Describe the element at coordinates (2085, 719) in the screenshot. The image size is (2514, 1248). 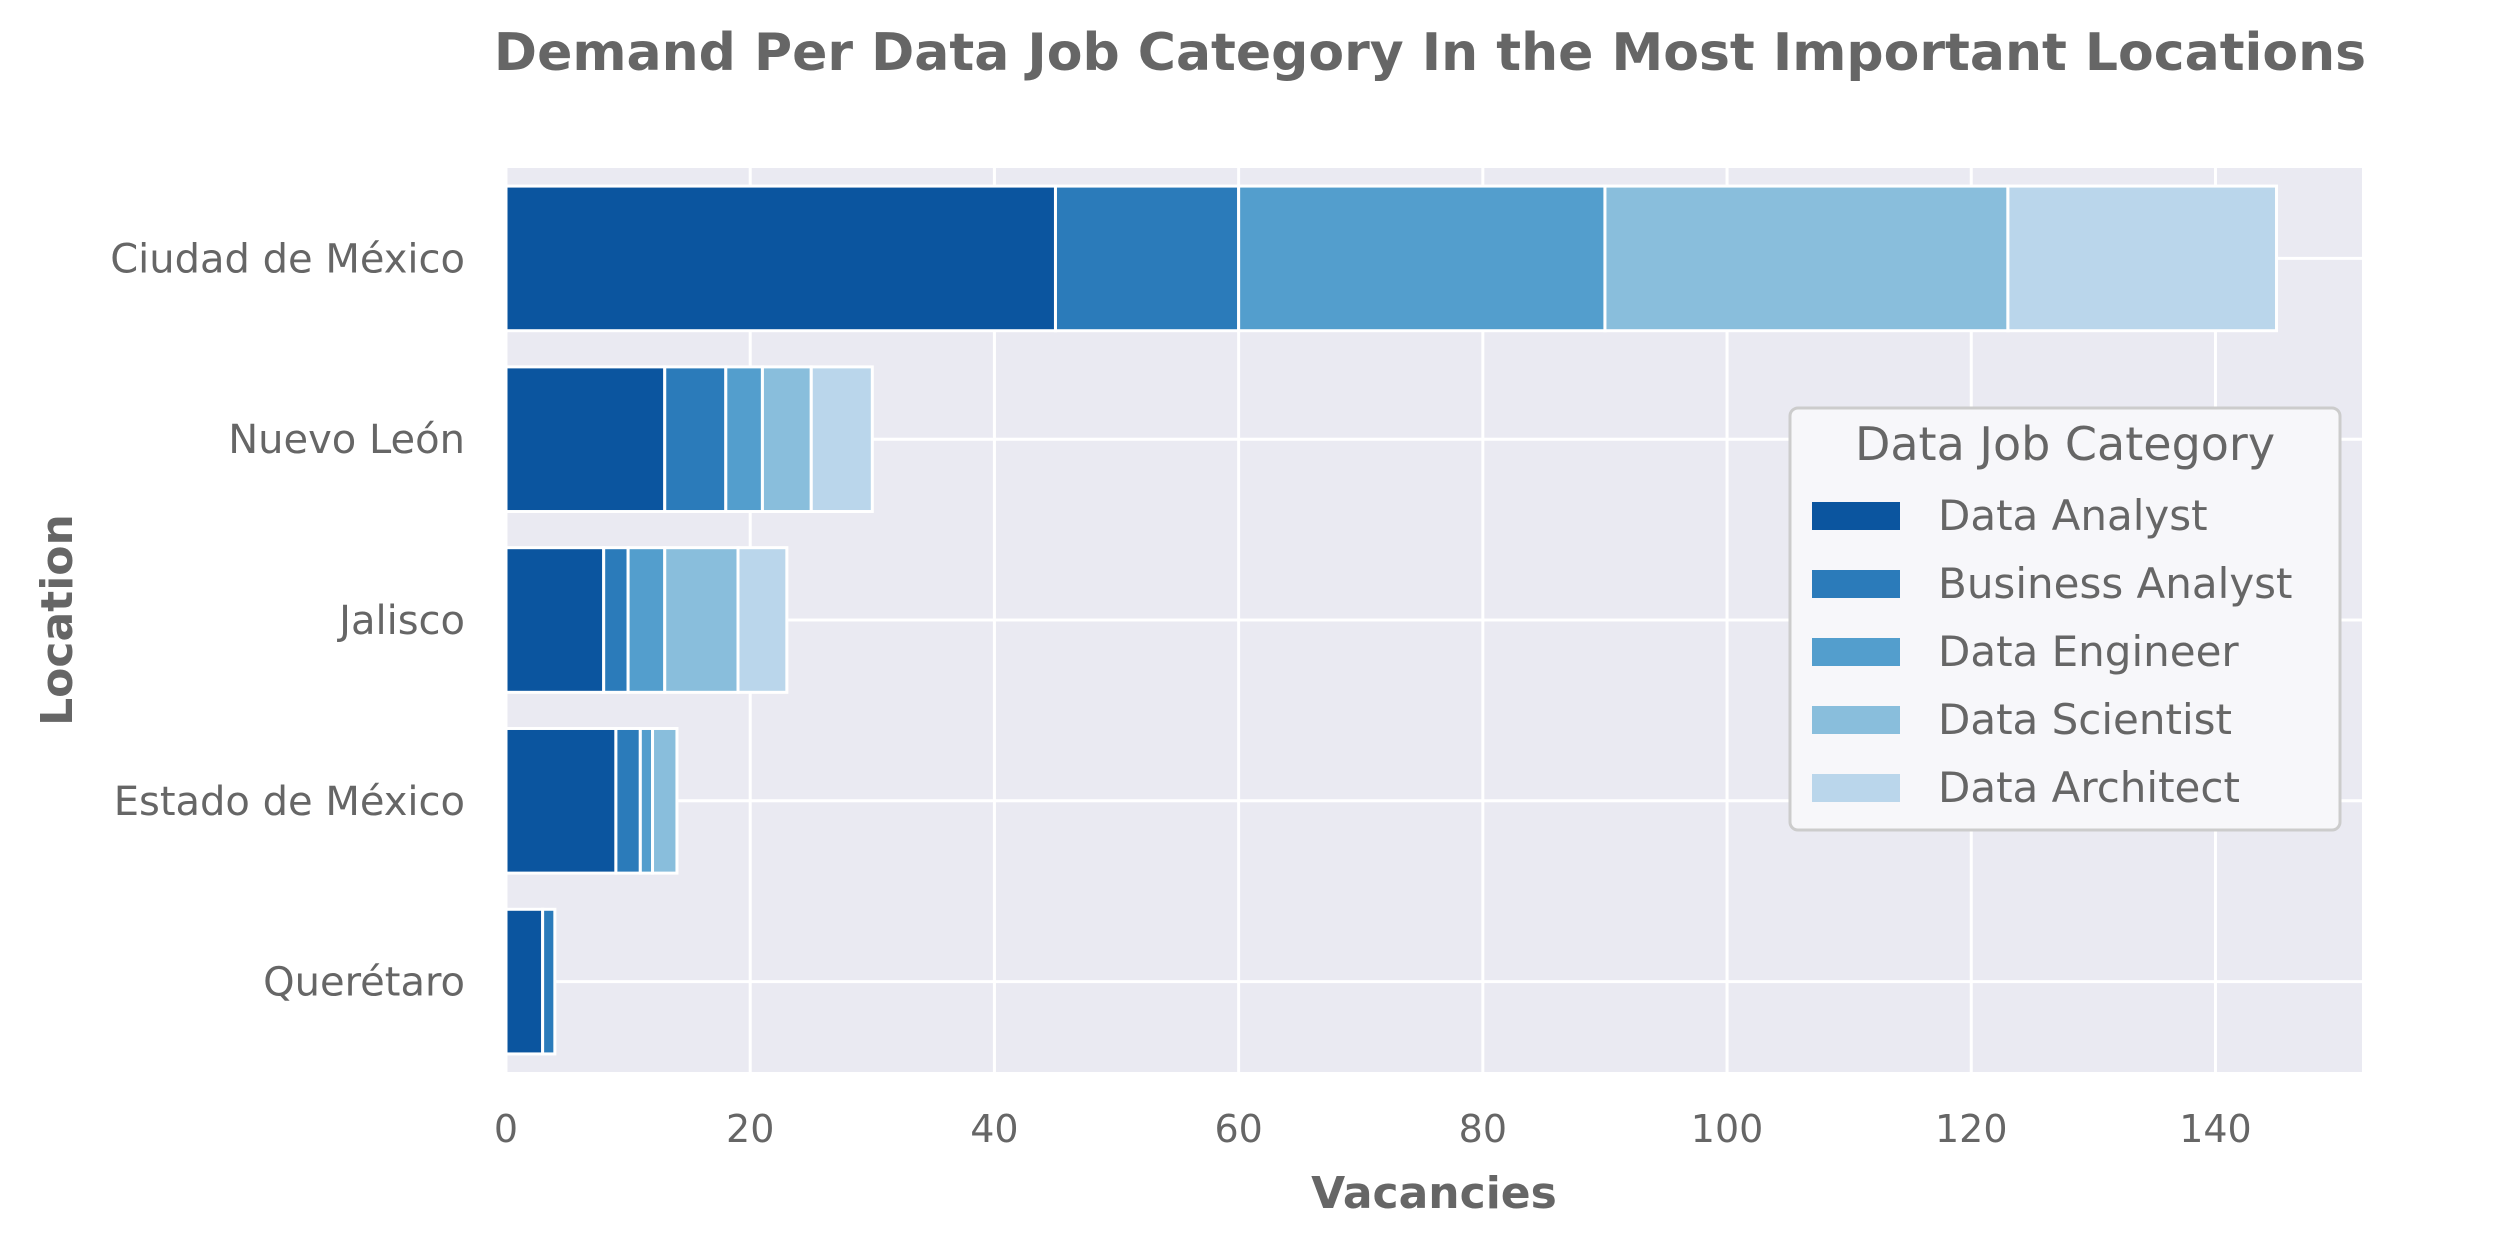
I see `legend-label: Data Scientist` at that location.